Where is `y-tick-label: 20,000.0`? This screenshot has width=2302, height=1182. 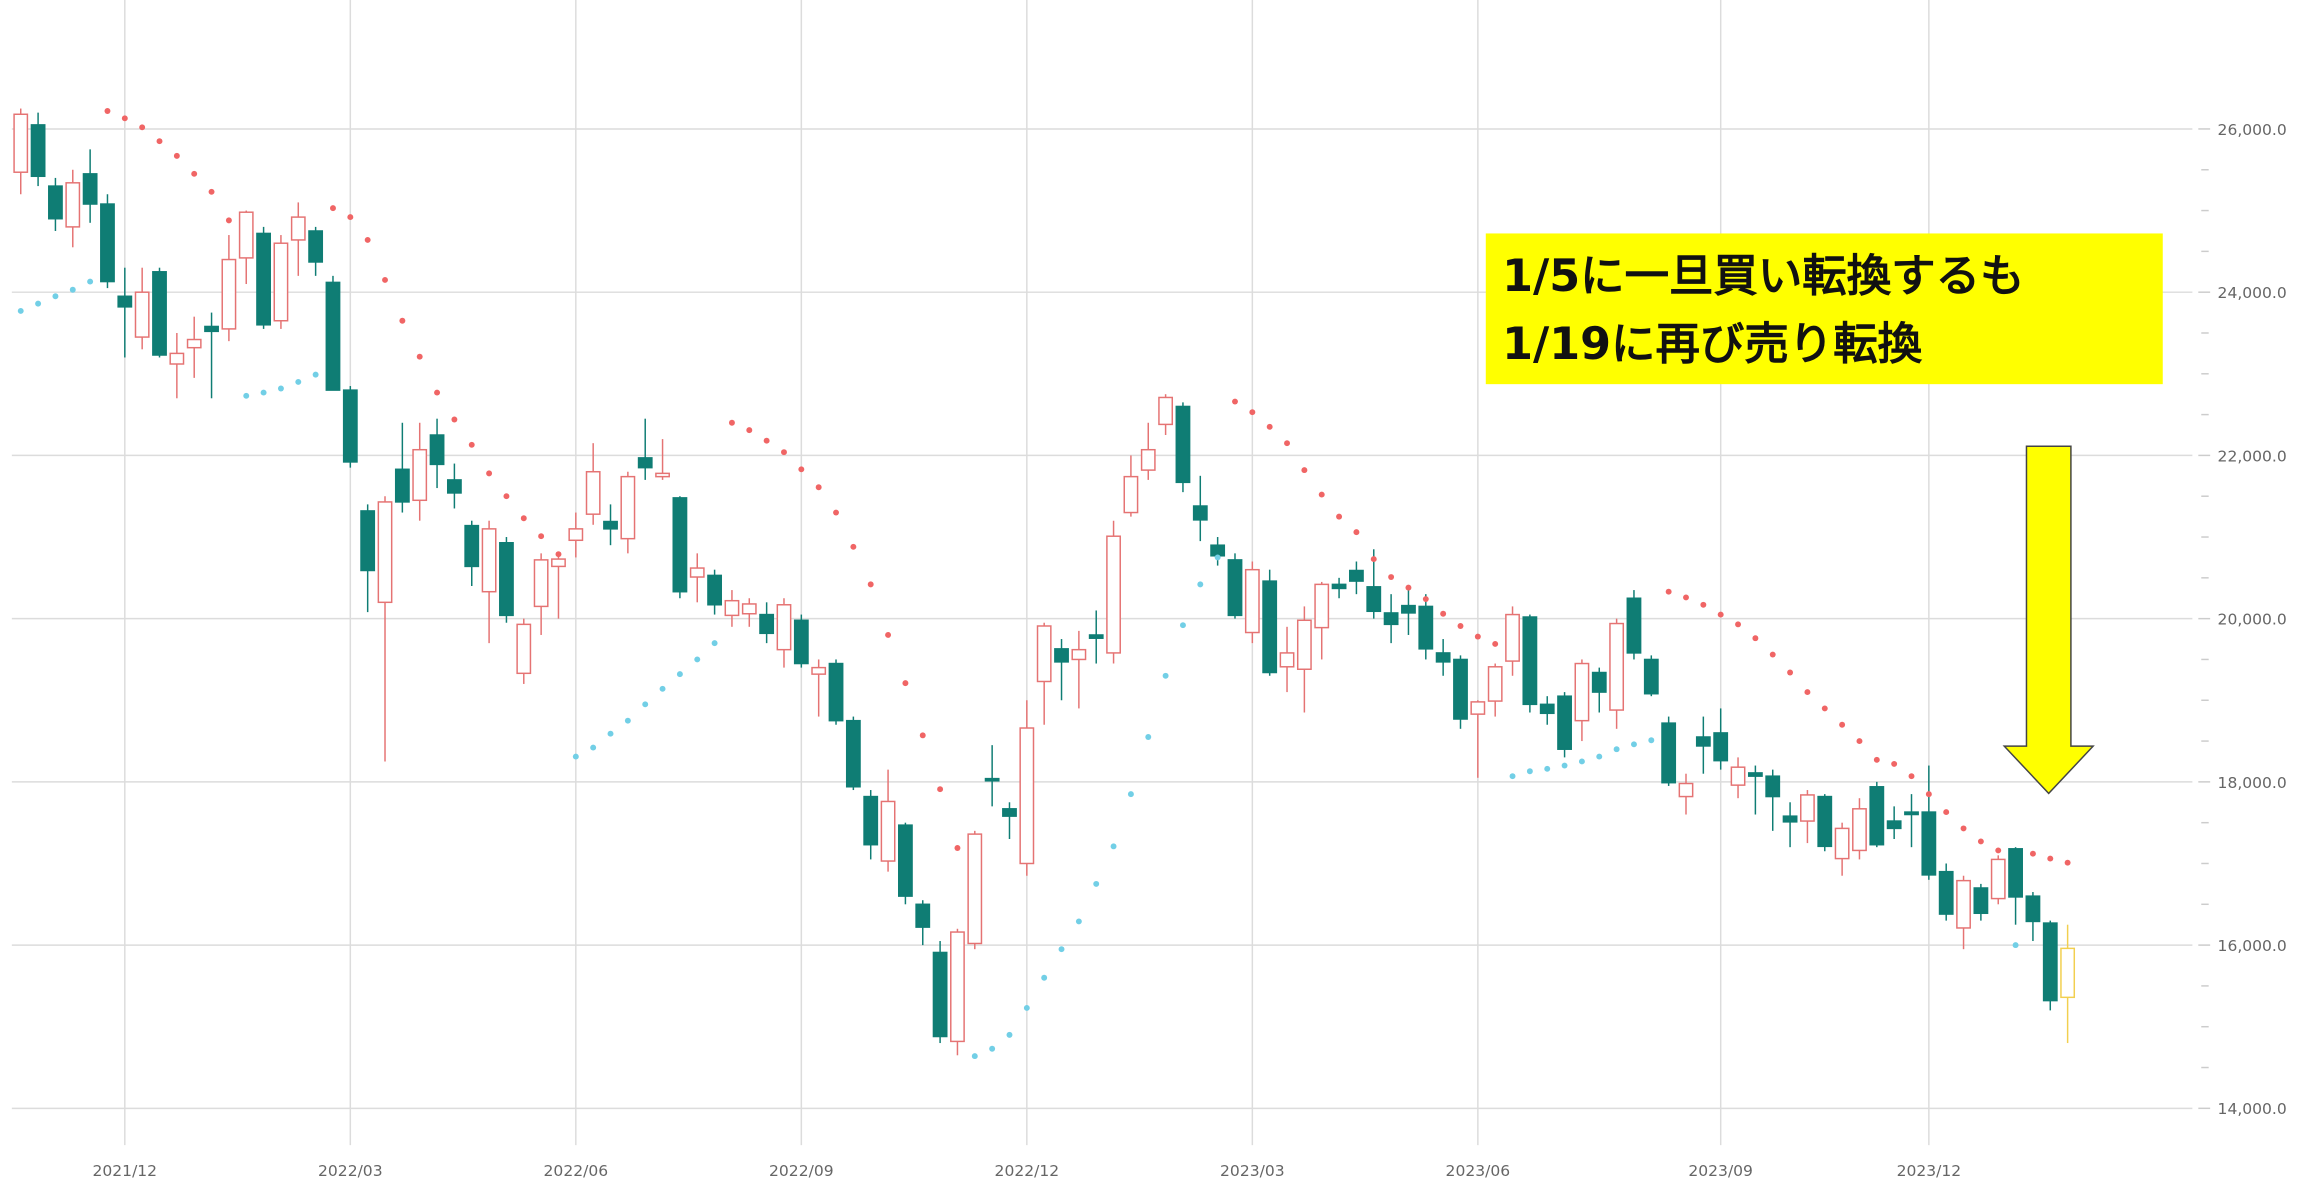 y-tick-label: 20,000.0 is located at coordinates (2252, 620).